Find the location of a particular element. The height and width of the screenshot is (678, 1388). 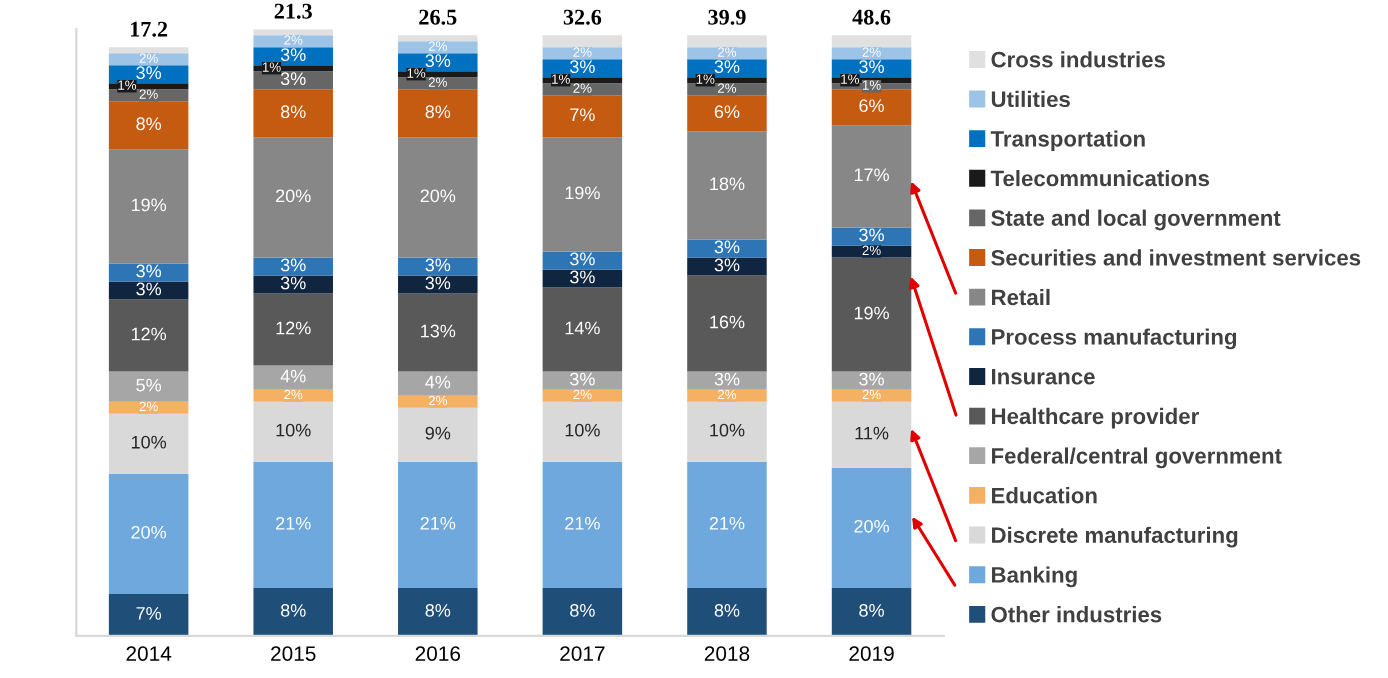

text: 26.5 is located at coordinates (438, 17).